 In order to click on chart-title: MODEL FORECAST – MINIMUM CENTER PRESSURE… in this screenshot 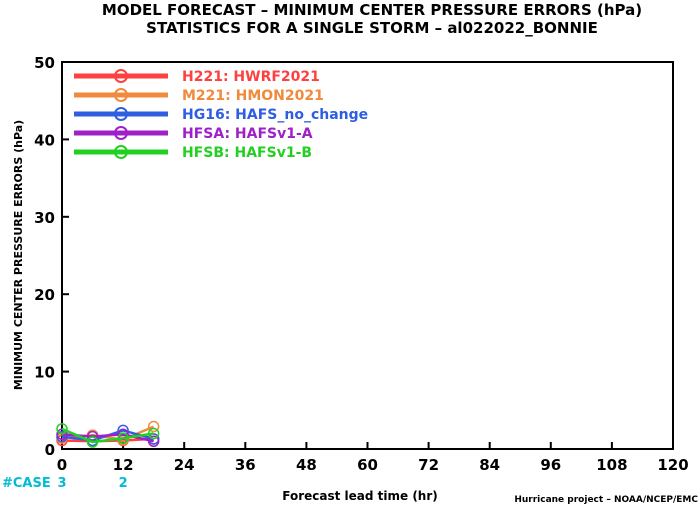, I will do `click(372, 10)`.